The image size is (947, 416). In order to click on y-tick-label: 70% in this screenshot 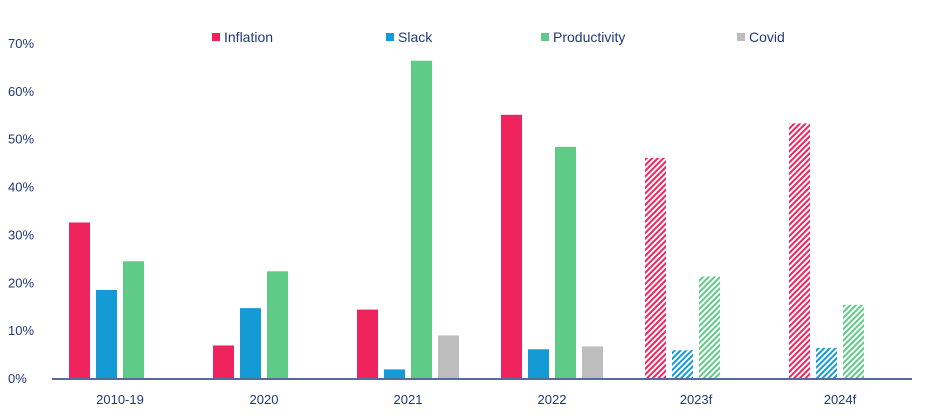, I will do `click(21, 43)`.